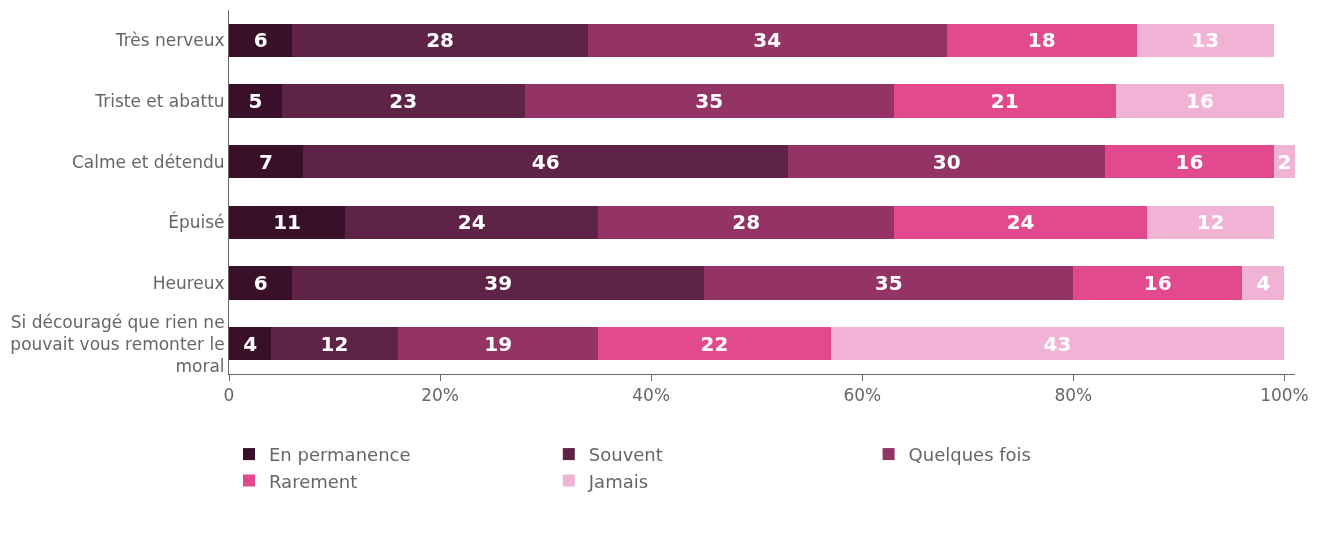 The width and height of the screenshot is (1325, 534). I want to click on data-label: 21, so click(1004, 101).